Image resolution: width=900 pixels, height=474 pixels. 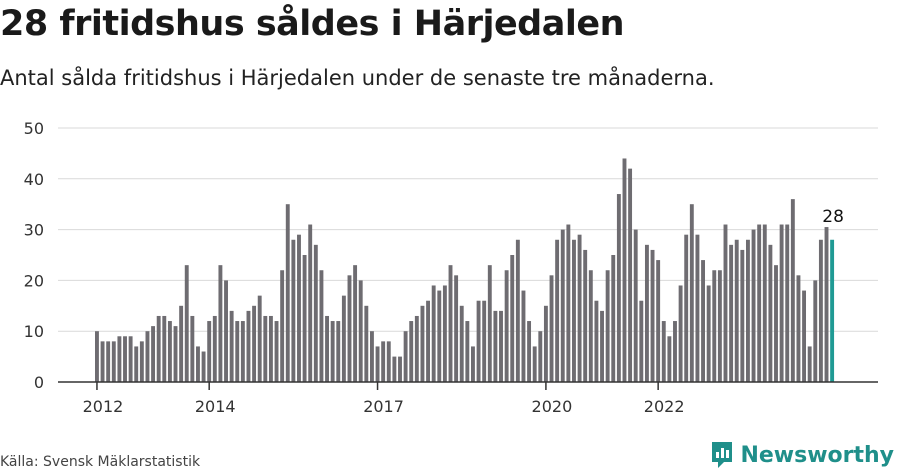 I want to click on x-tick-label: 2022, so click(x=664, y=406).